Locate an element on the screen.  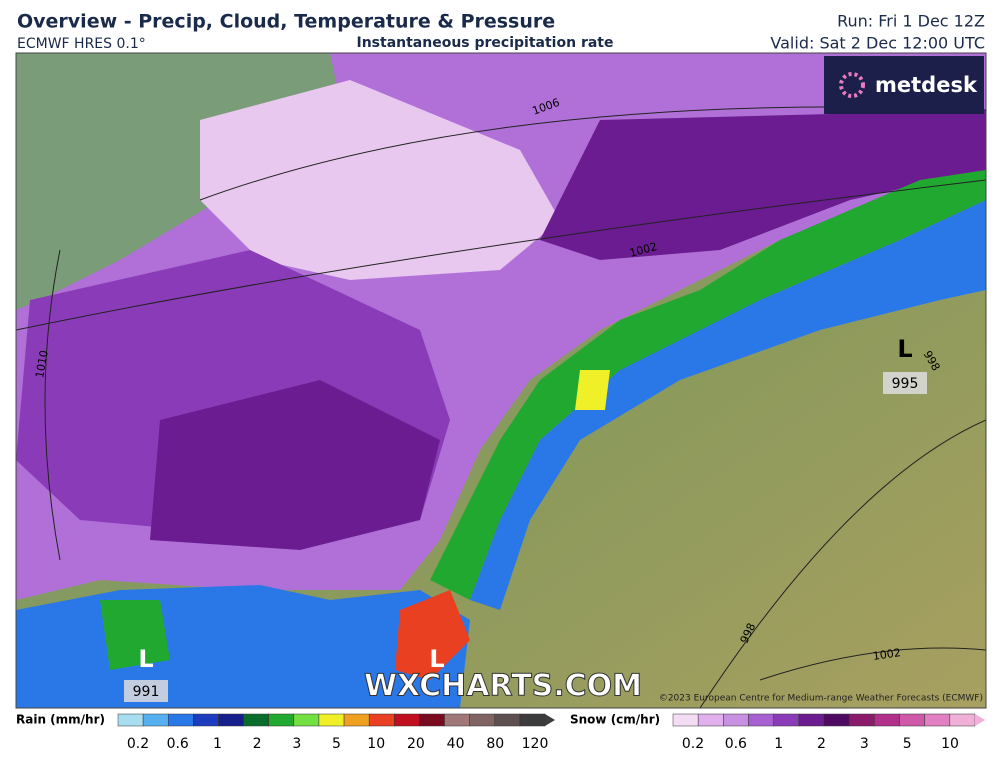
low-pressure: 995 is located at coordinates (905, 384).